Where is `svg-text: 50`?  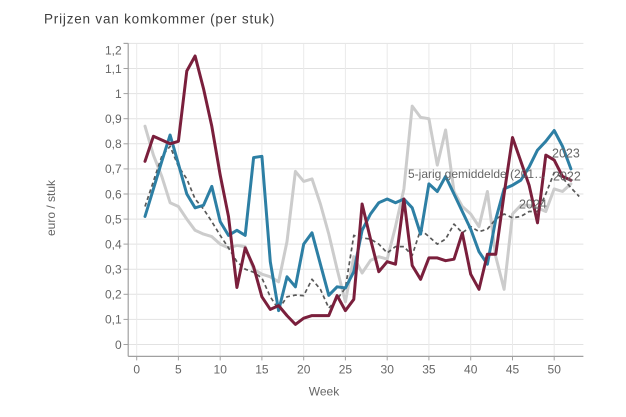
svg-text: 50 is located at coordinates (555, 370).